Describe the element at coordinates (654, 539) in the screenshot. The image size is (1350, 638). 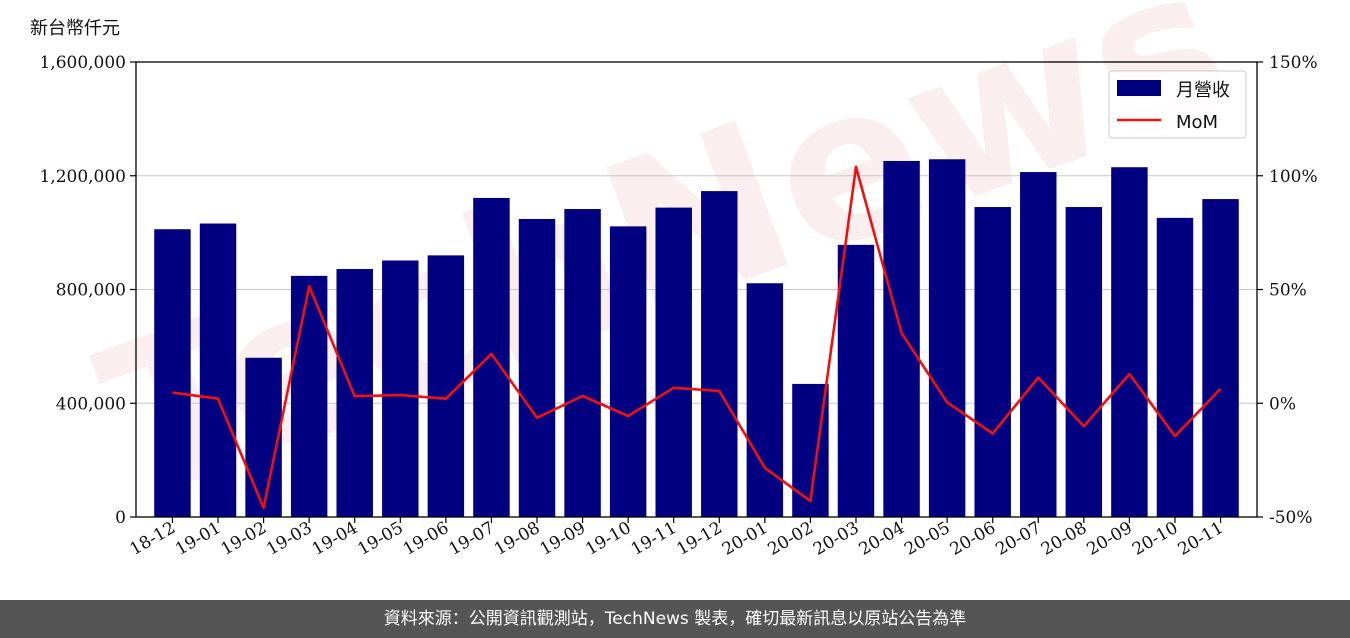
I see `x-tick-label-19-11: 19-11` at that location.